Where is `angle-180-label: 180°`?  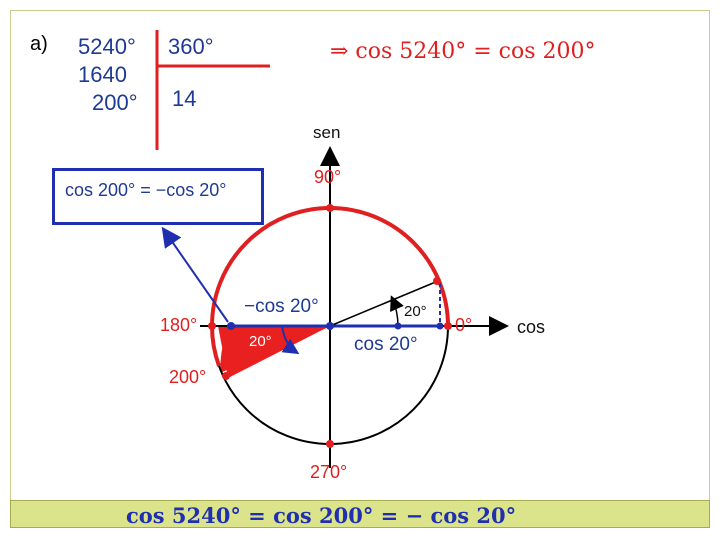
angle-180-label: 180° is located at coordinates (179, 325).